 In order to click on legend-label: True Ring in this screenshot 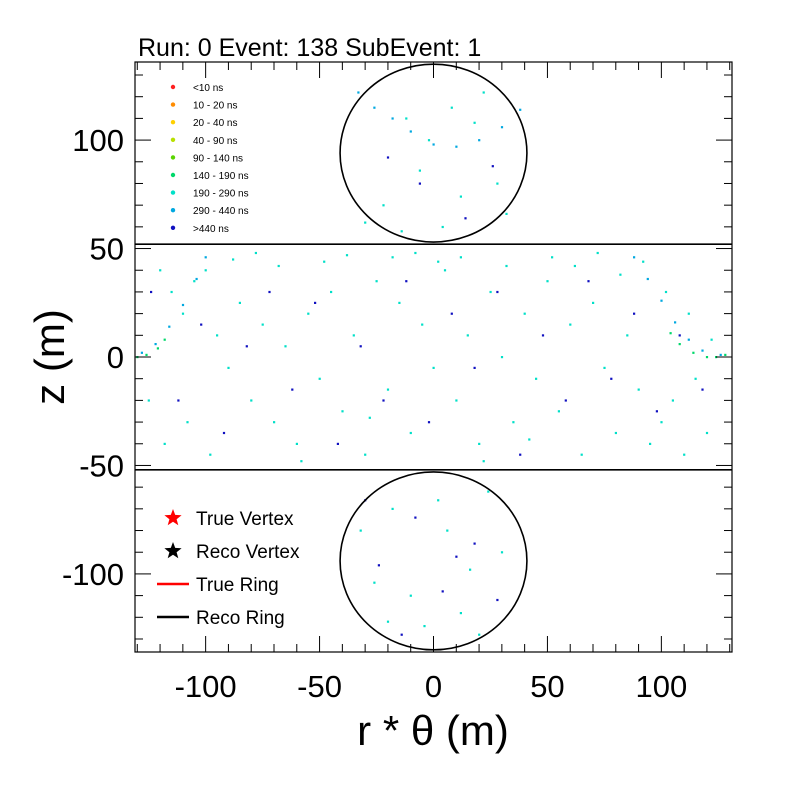, I will do `click(237, 585)`.